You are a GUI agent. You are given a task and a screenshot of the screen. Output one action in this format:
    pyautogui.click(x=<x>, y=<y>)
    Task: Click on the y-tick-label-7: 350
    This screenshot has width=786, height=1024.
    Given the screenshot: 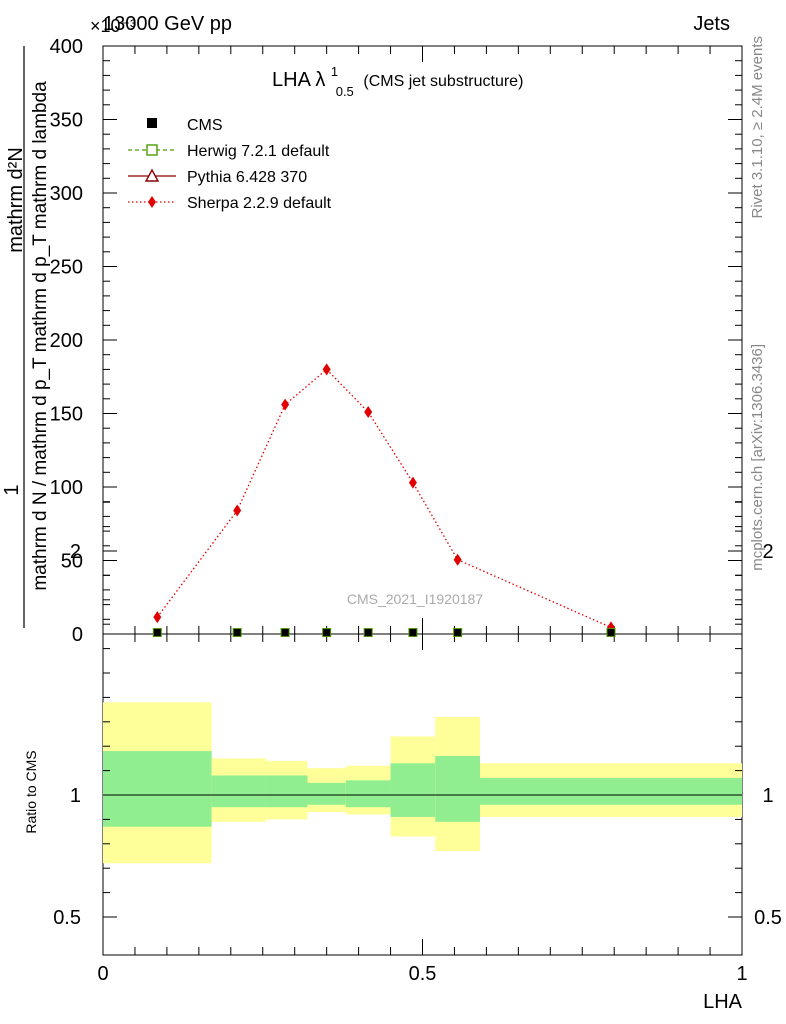 What is the action you would take?
    pyautogui.click(x=66, y=121)
    